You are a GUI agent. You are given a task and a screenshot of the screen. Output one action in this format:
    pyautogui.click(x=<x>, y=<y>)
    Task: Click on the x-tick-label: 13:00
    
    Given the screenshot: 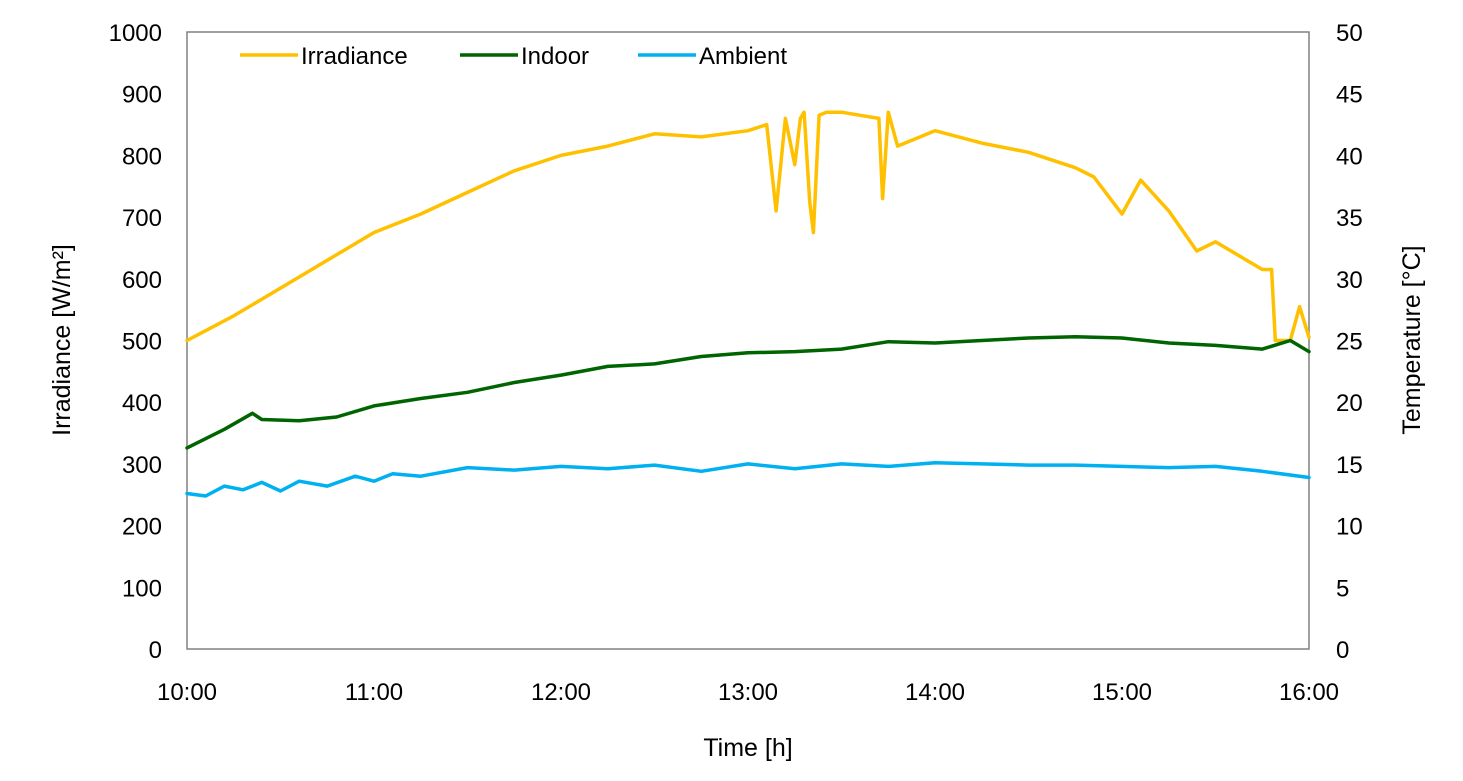 What is the action you would take?
    pyautogui.click(x=748, y=692)
    